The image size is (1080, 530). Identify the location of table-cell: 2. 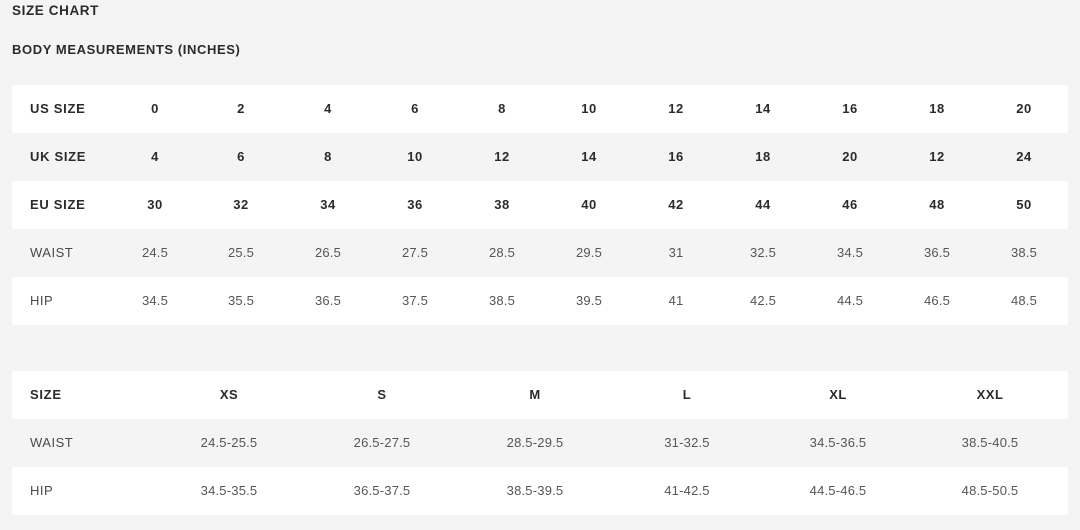
(241, 108).